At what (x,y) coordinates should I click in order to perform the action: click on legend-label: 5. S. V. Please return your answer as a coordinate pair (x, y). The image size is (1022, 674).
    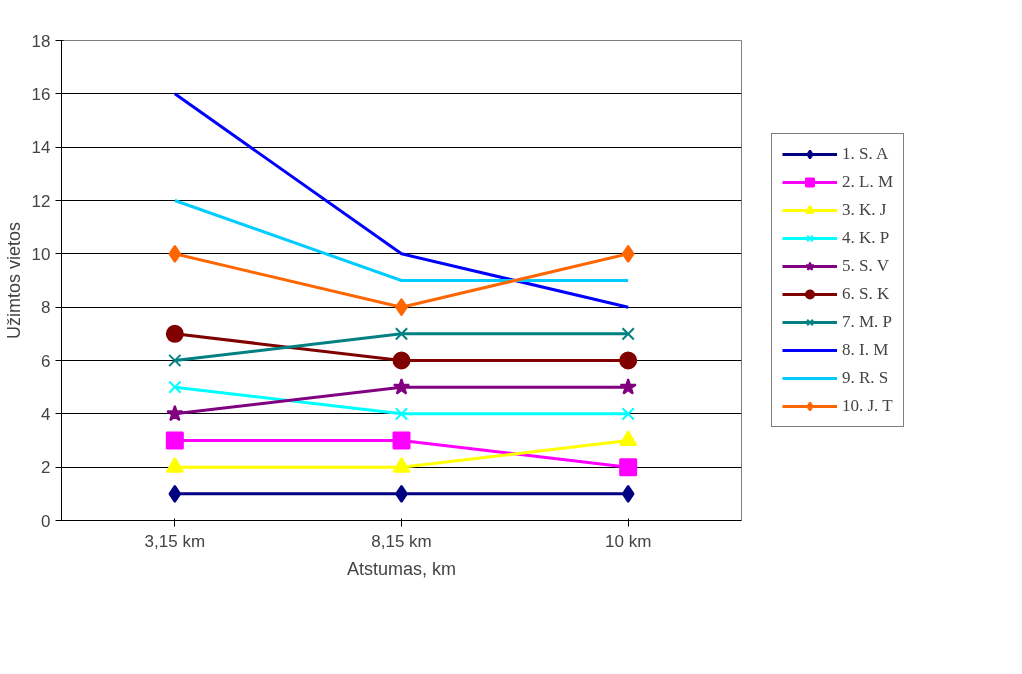
    Looking at the image, I should click on (865, 266).